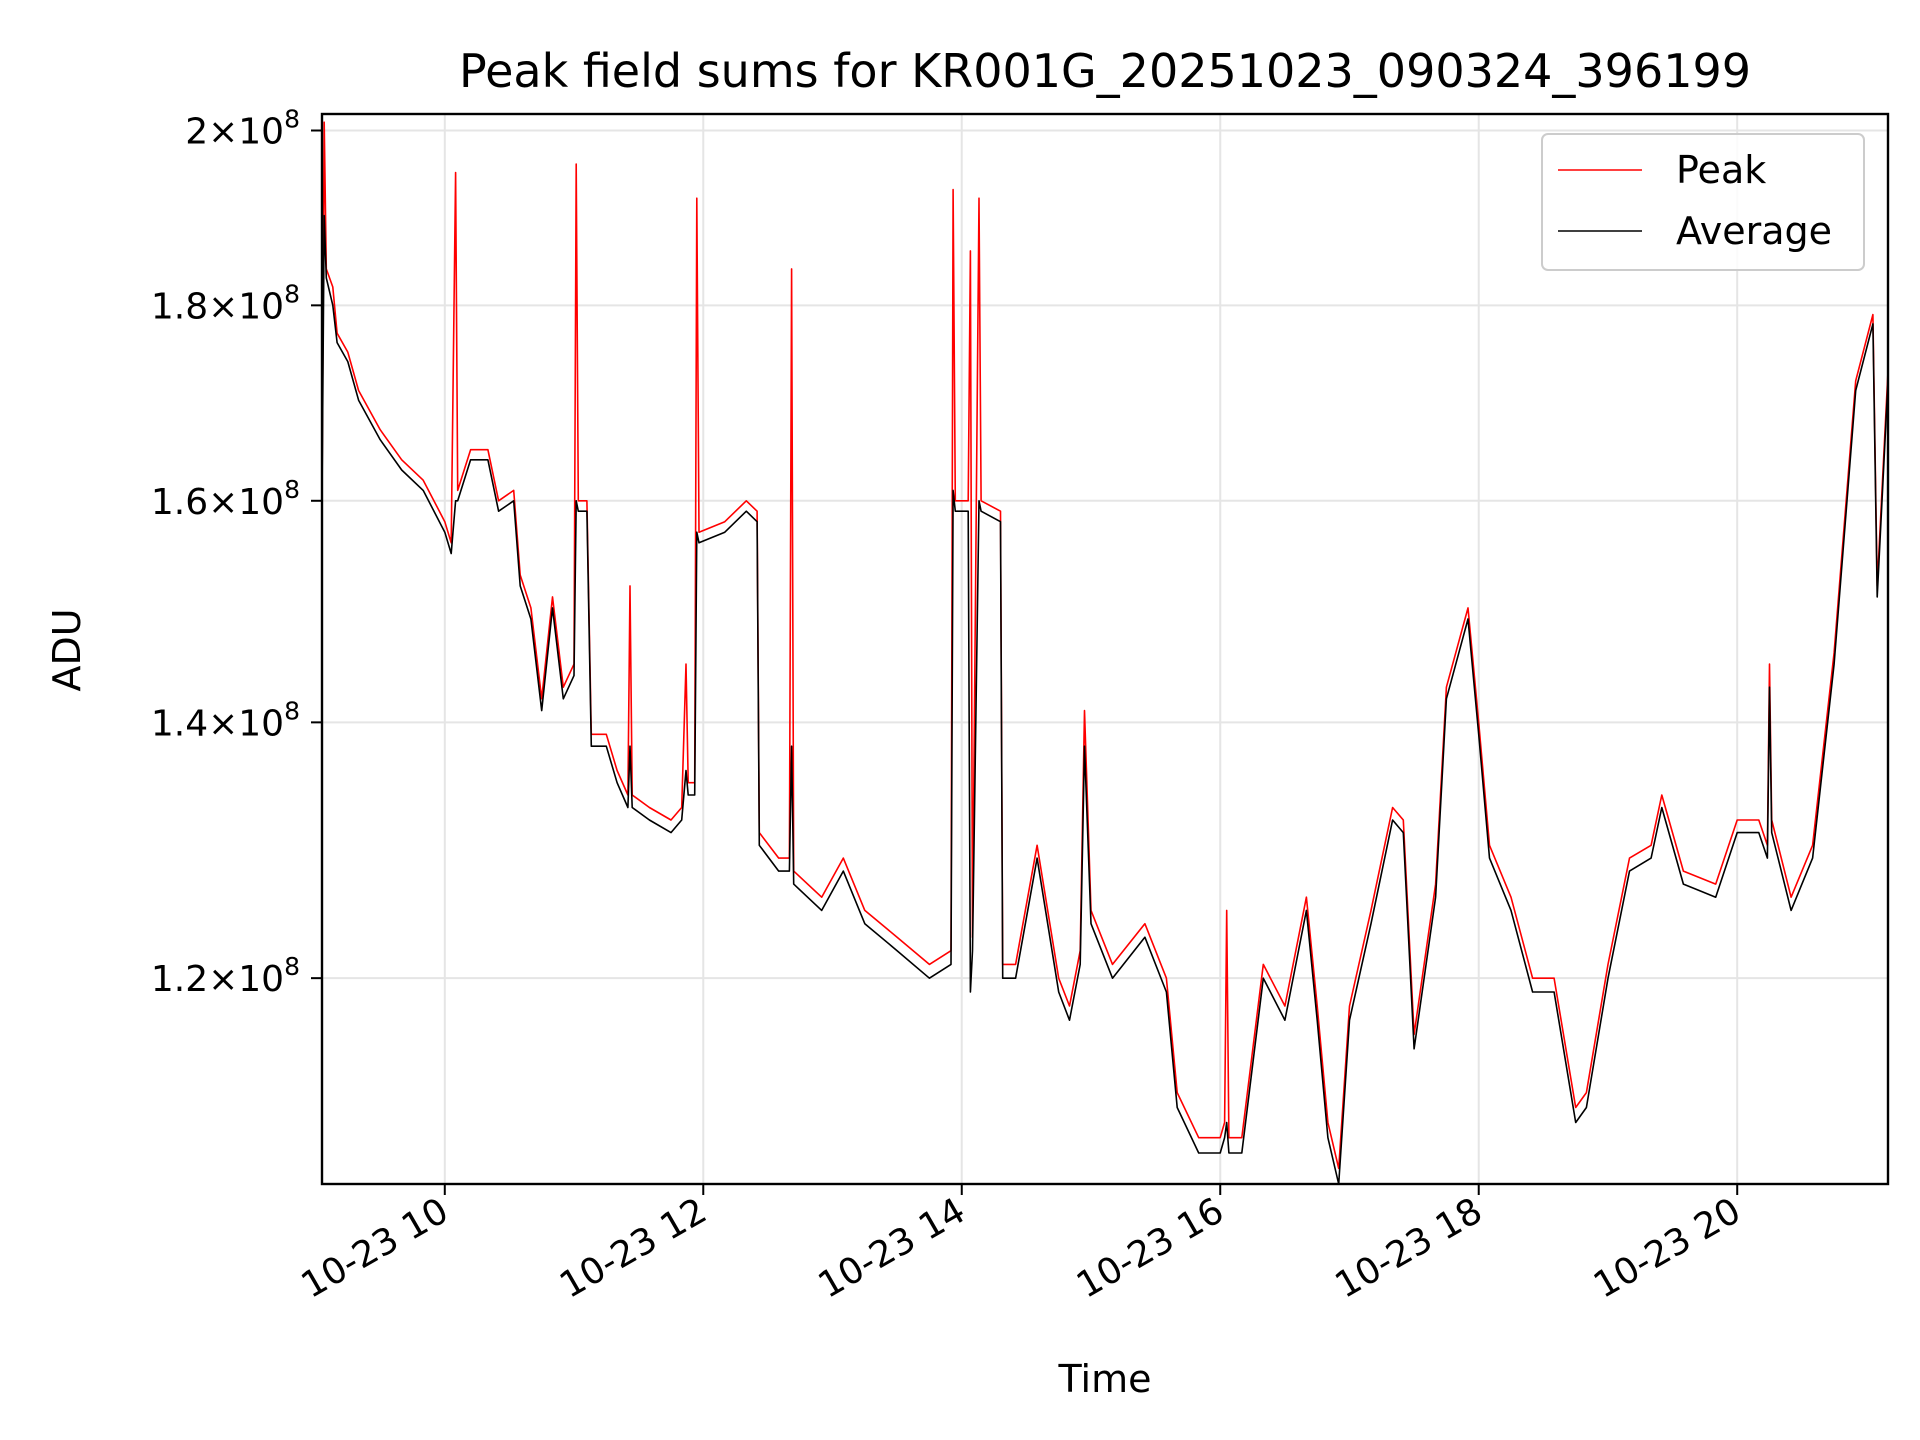  What do you see at coordinates (1754, 231) in the screenshot?
I see `legend-label-average: Average` at bounding box center [1754, 231].